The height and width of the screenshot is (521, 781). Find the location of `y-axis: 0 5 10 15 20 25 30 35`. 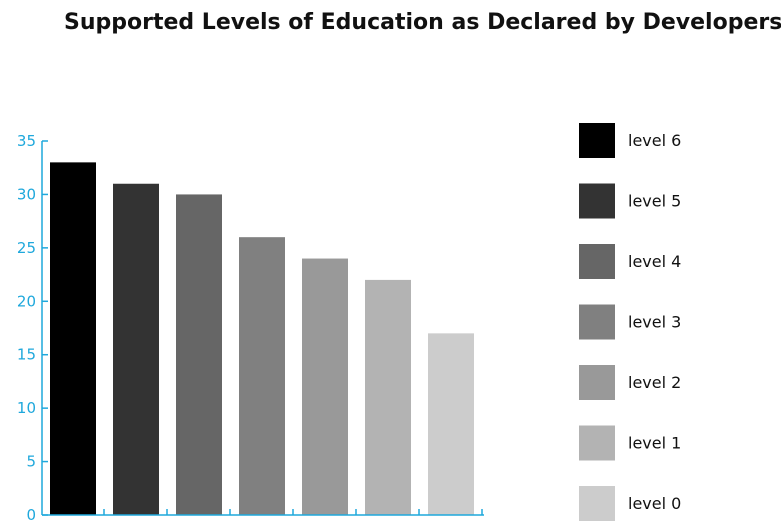

y-axis: 0 5 10 15 20 25 30 35 is located at coordinates (32, 326).